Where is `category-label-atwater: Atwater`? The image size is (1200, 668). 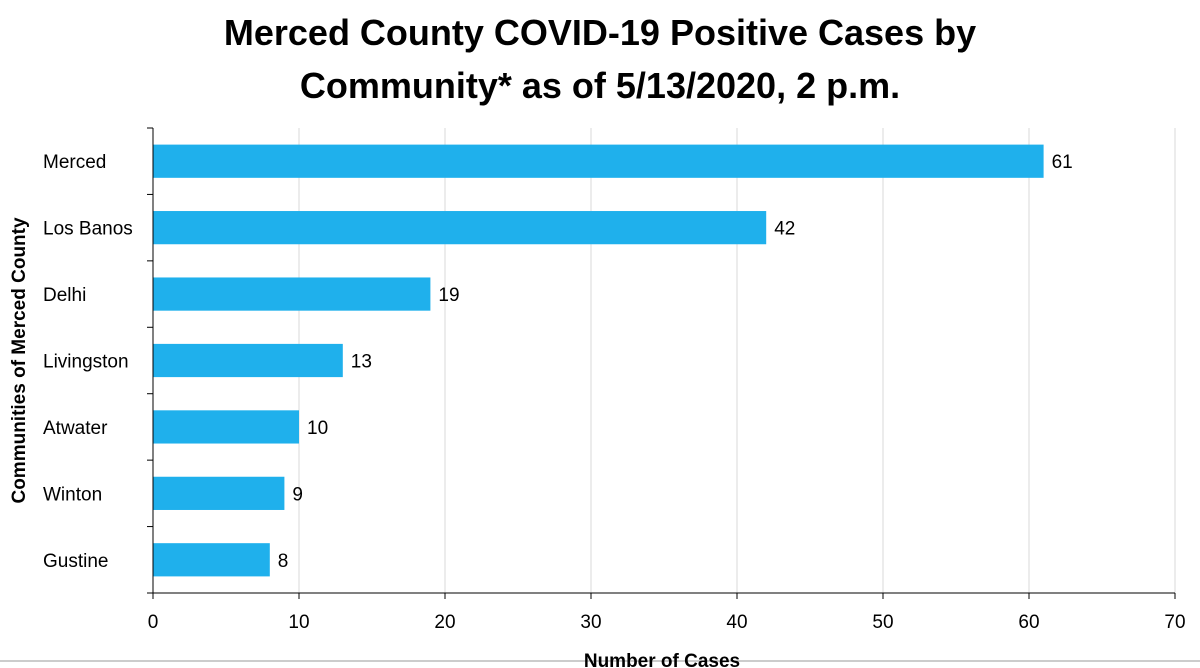 category-label-atwater: Atwater is located at coordinates (75, 428).